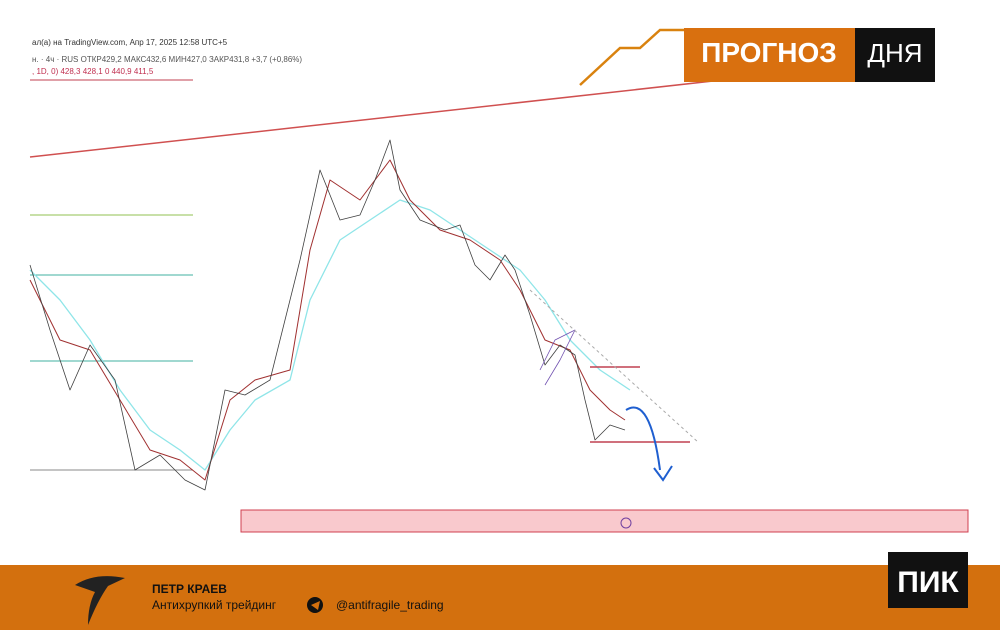 This screenshot has width=1000, height=630. I want to click on brand-header: ПРОГНОЗ ДНЯ, so click(757, 57).